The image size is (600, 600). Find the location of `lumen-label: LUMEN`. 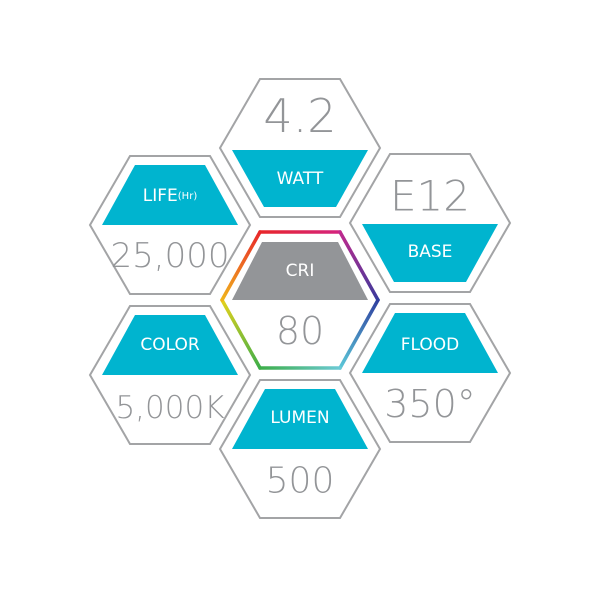

lumen-label: LUMEN is located at coordinates (299, 418).